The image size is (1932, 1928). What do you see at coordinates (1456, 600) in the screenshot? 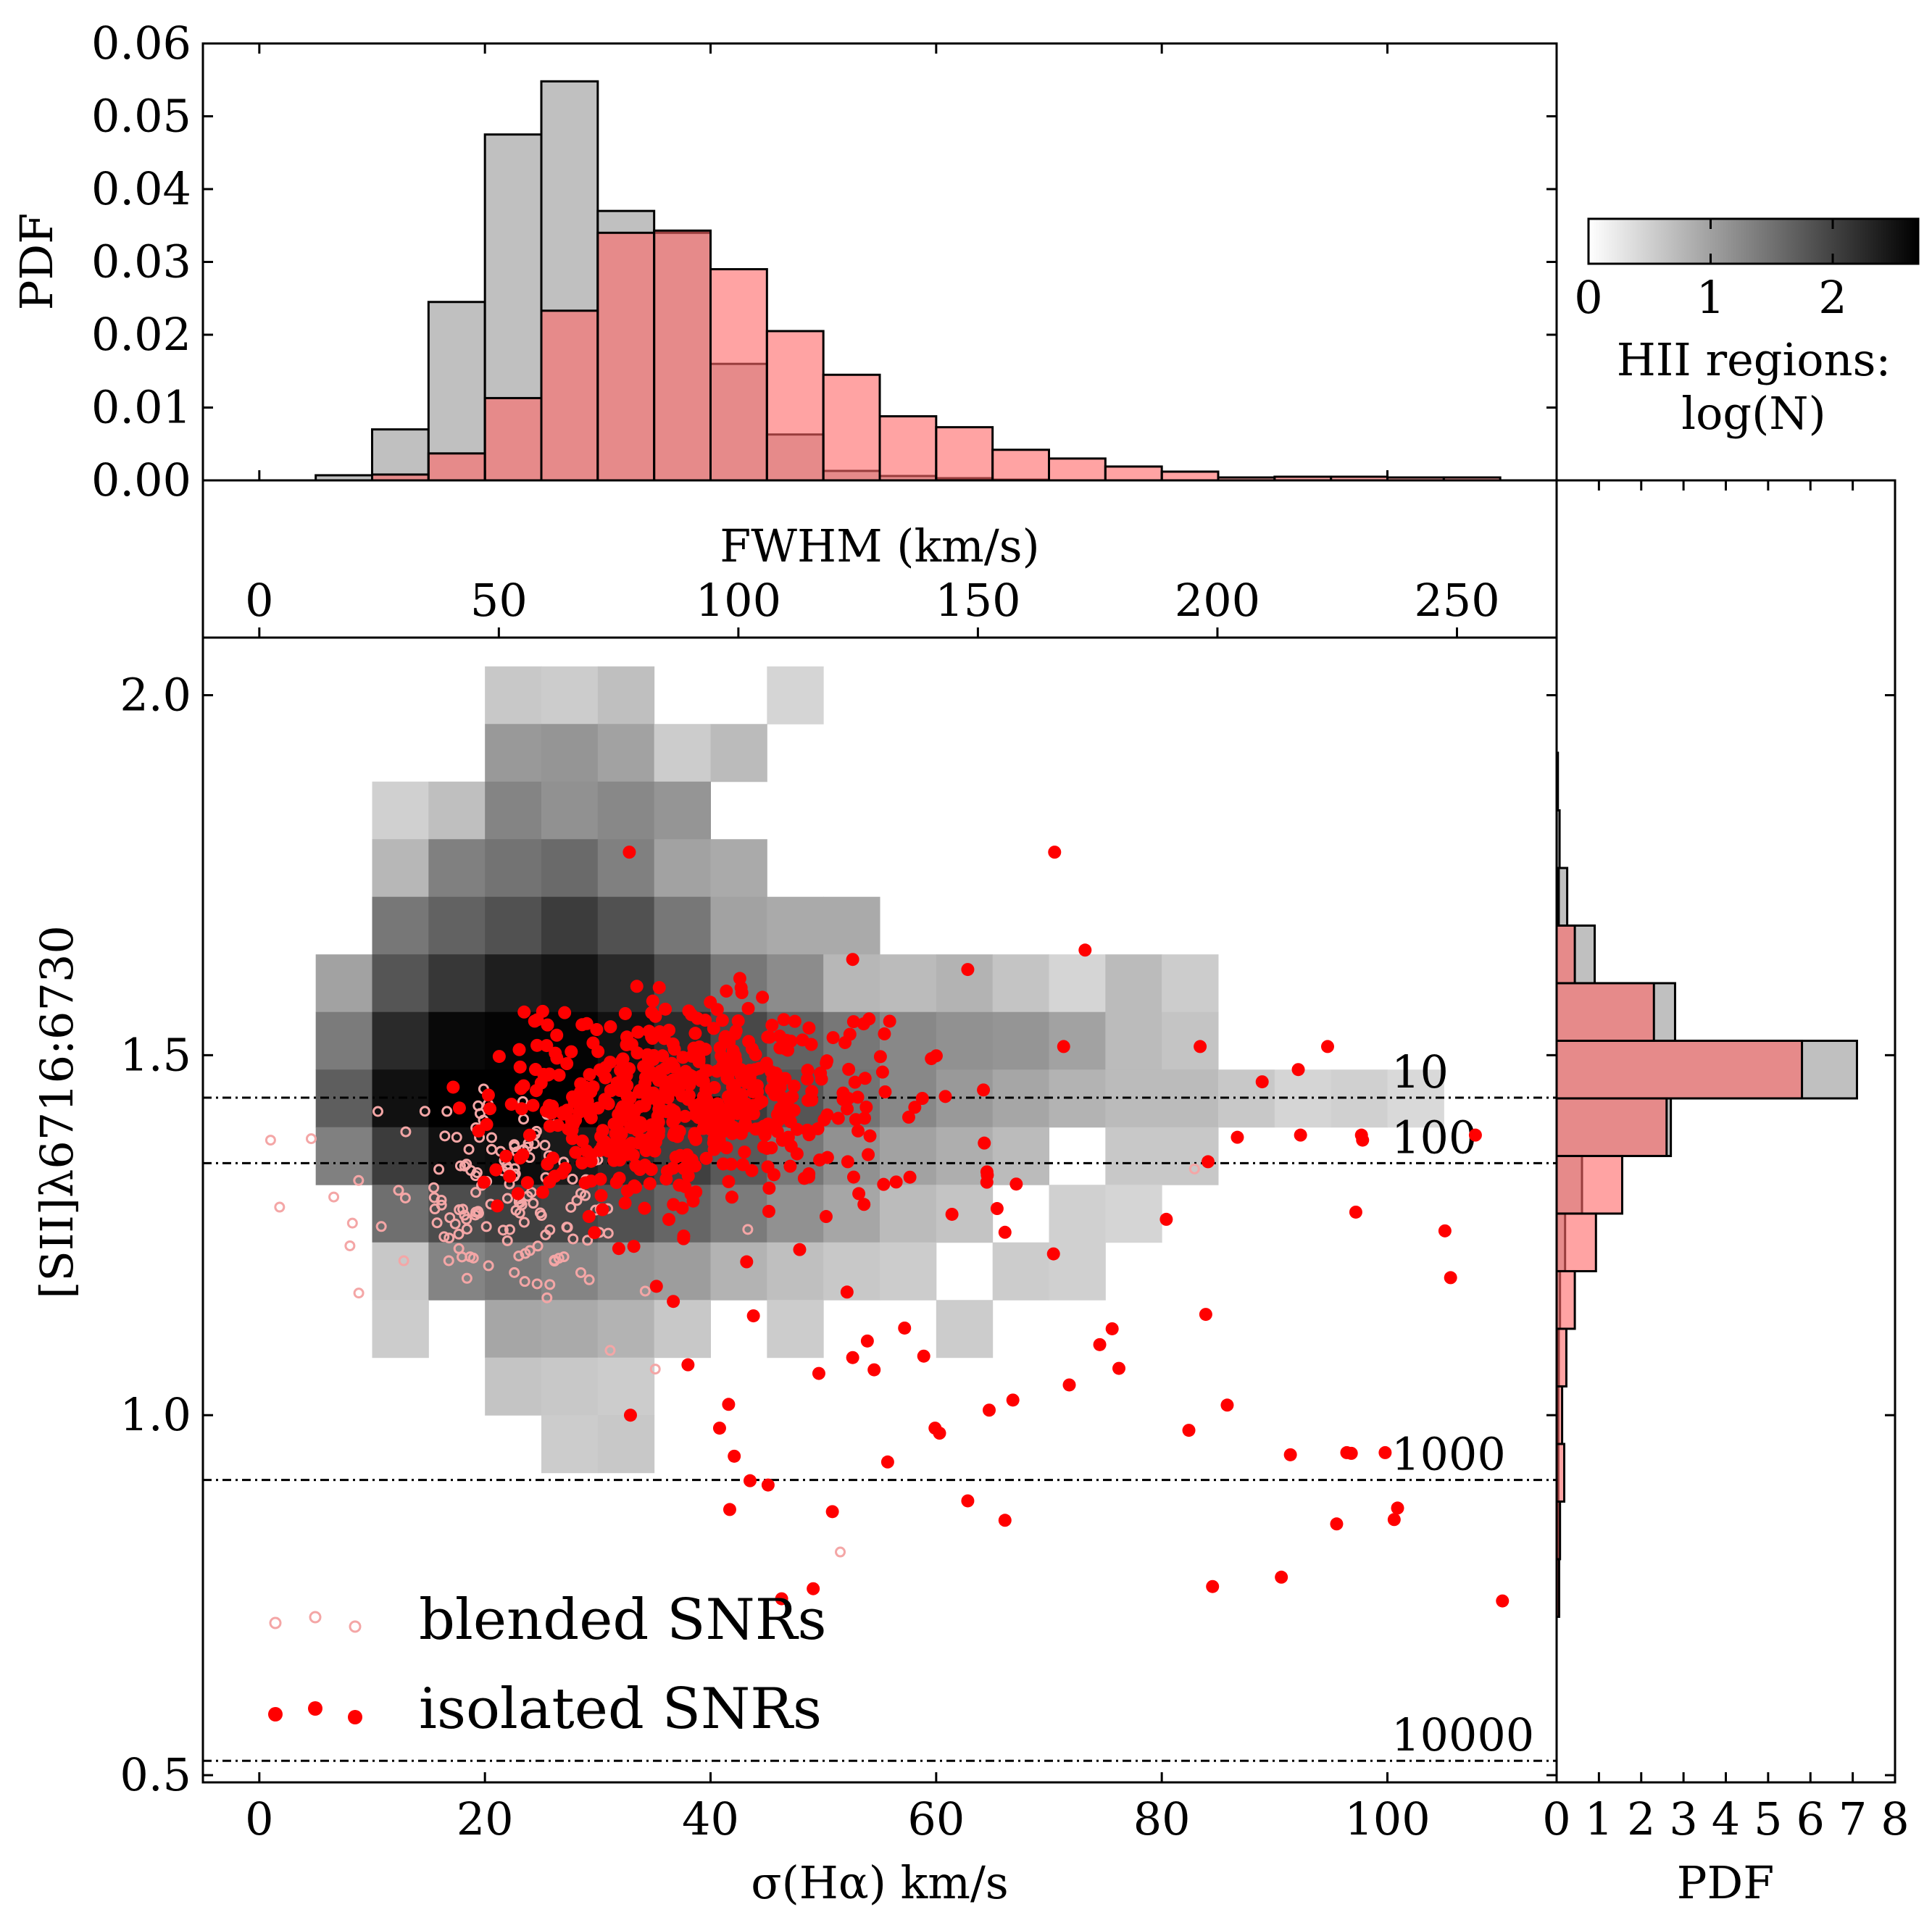
I see `fwhm-tick-label: 250` at bounding box center [1456, 600].